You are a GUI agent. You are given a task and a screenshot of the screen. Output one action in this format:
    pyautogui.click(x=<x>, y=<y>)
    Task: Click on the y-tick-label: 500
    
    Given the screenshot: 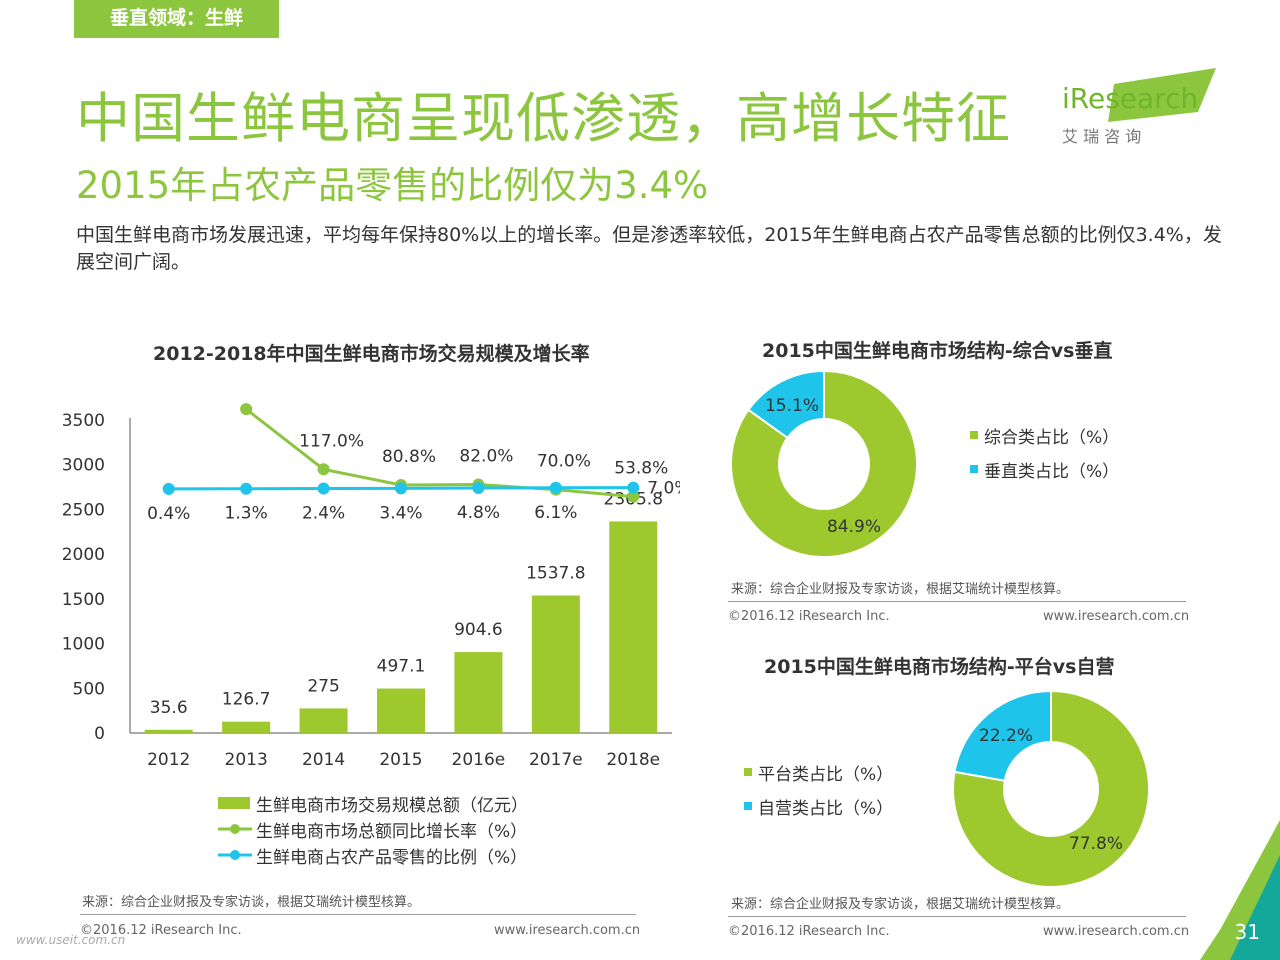 What is the action you would take?
    pyautogui.click(x=89, y=689)
    